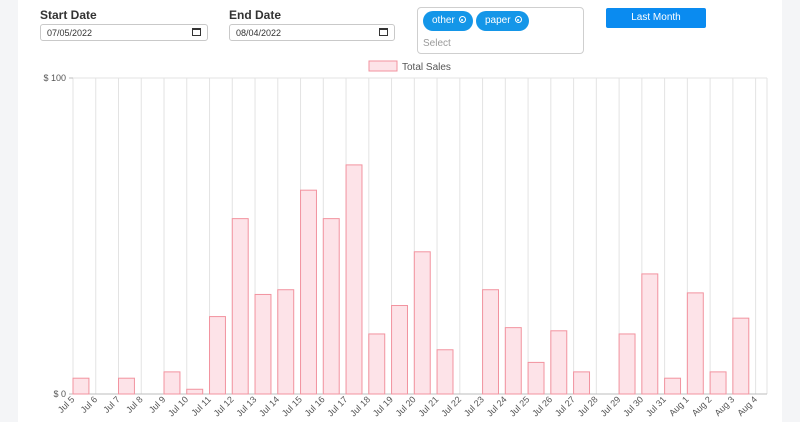 This screenshot has width=800, height=422. What do you see at coordinates (443, 20) in the screenshot?
I see `tag-label: other` at bounding box center [443, 20].